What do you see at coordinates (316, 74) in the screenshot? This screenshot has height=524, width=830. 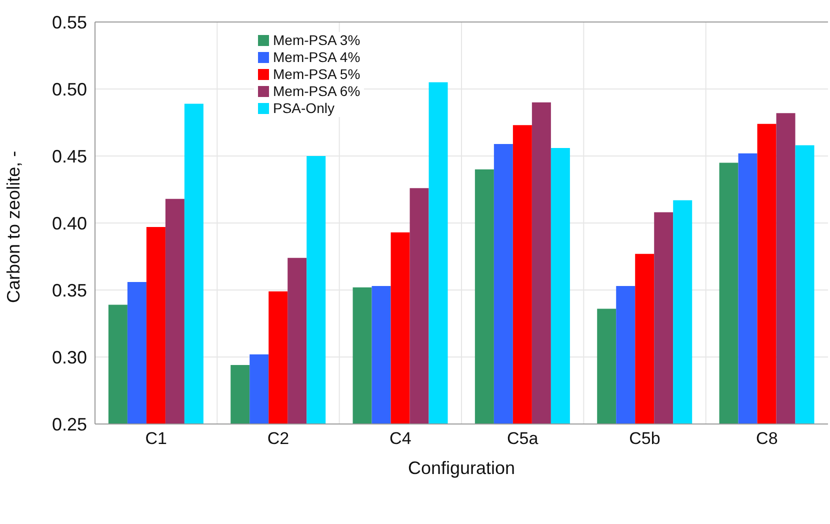 I see `legend-label: Mem-PSA 5%` at bounding box center [316, 74].